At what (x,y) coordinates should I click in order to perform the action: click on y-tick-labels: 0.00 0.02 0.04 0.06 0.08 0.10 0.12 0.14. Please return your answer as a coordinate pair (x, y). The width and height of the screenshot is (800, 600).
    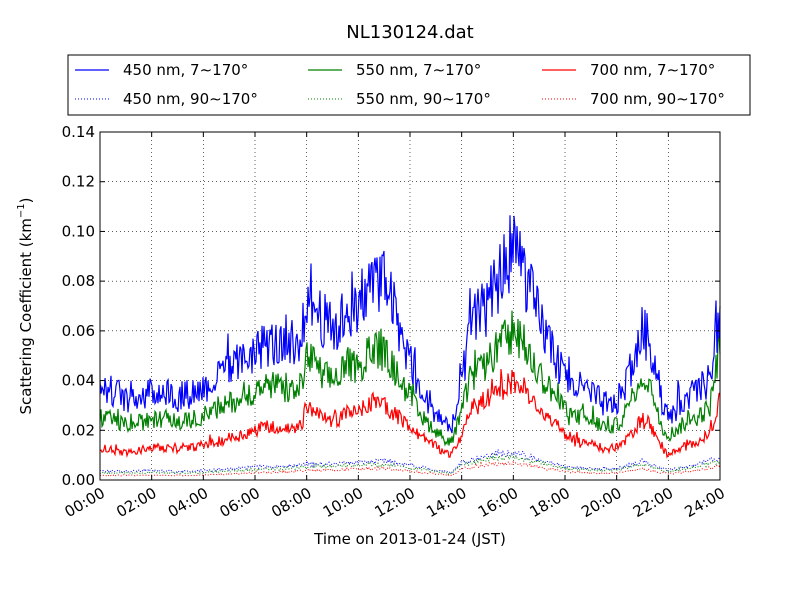
    Looking at the image, I should click on (78, 306).